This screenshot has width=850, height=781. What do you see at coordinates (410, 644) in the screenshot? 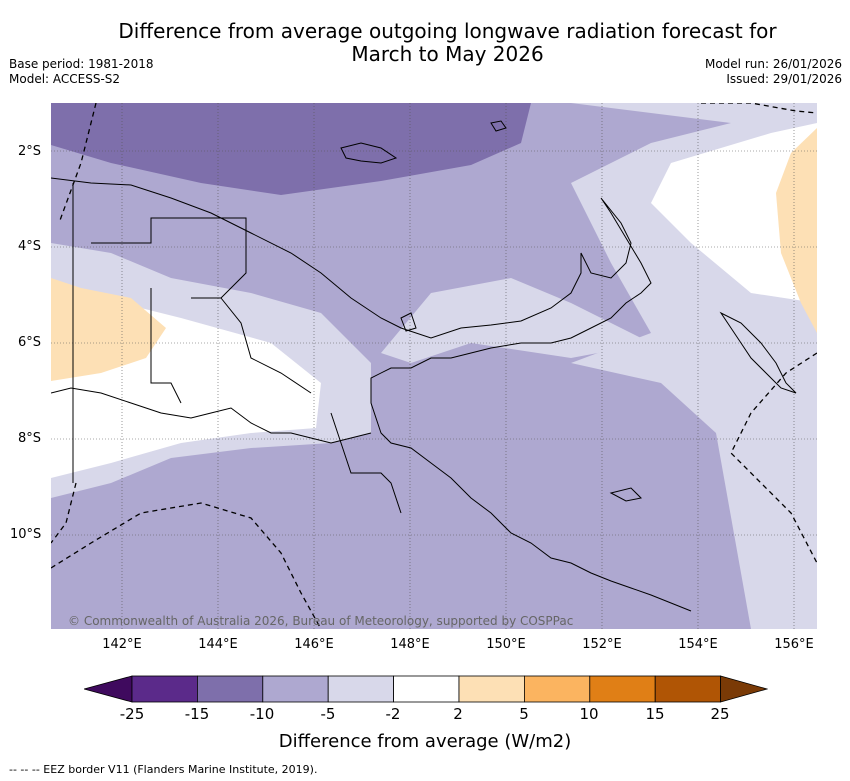
I see `lon-label-148e: 148°E` at bounding box center [410, 644].